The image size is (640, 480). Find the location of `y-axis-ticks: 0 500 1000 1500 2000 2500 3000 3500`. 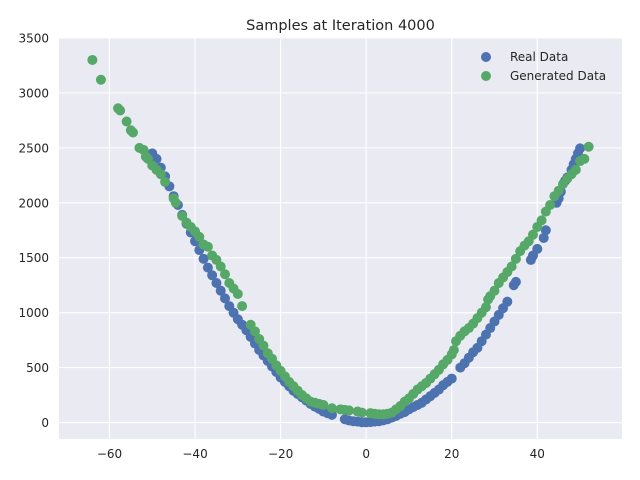

y-axis-ticks: 0 500 1000 1500 2000 2500 3000 3500 is located at coordinates (33, 231).